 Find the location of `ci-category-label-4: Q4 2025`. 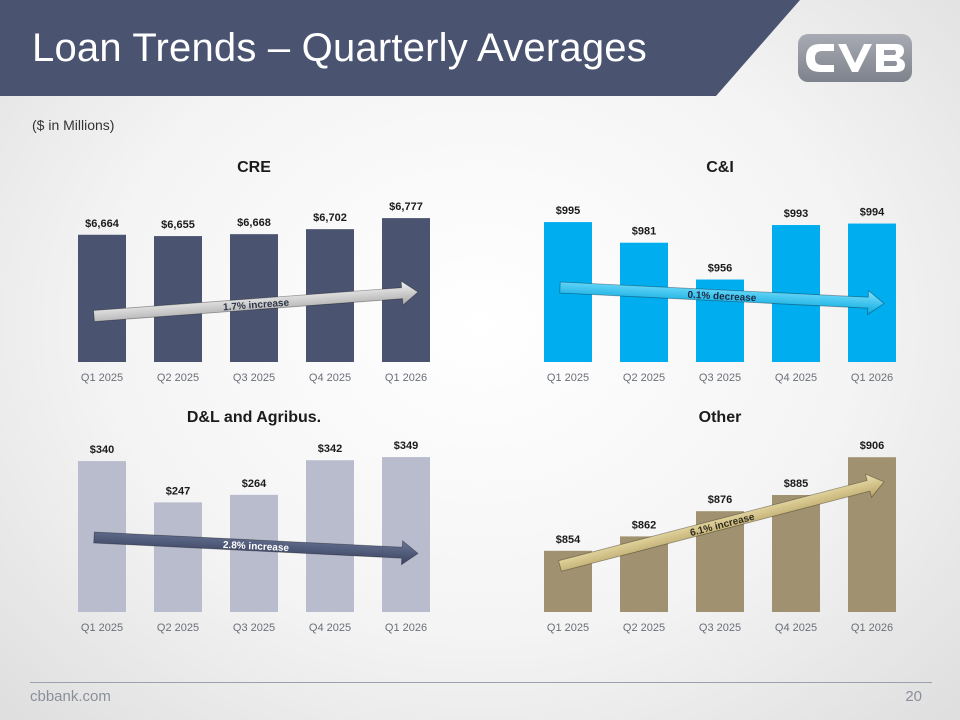

ci-category-label-4: Q4 2025 is located at coordinates (796, 378).